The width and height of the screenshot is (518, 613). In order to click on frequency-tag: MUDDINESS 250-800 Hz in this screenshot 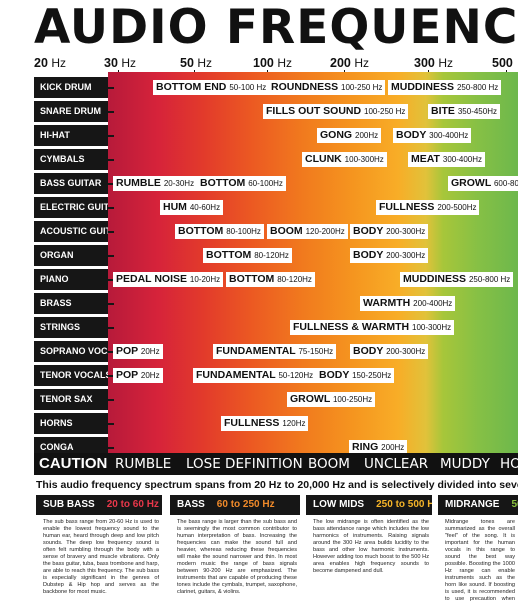, I will do `click(445, 87)`.